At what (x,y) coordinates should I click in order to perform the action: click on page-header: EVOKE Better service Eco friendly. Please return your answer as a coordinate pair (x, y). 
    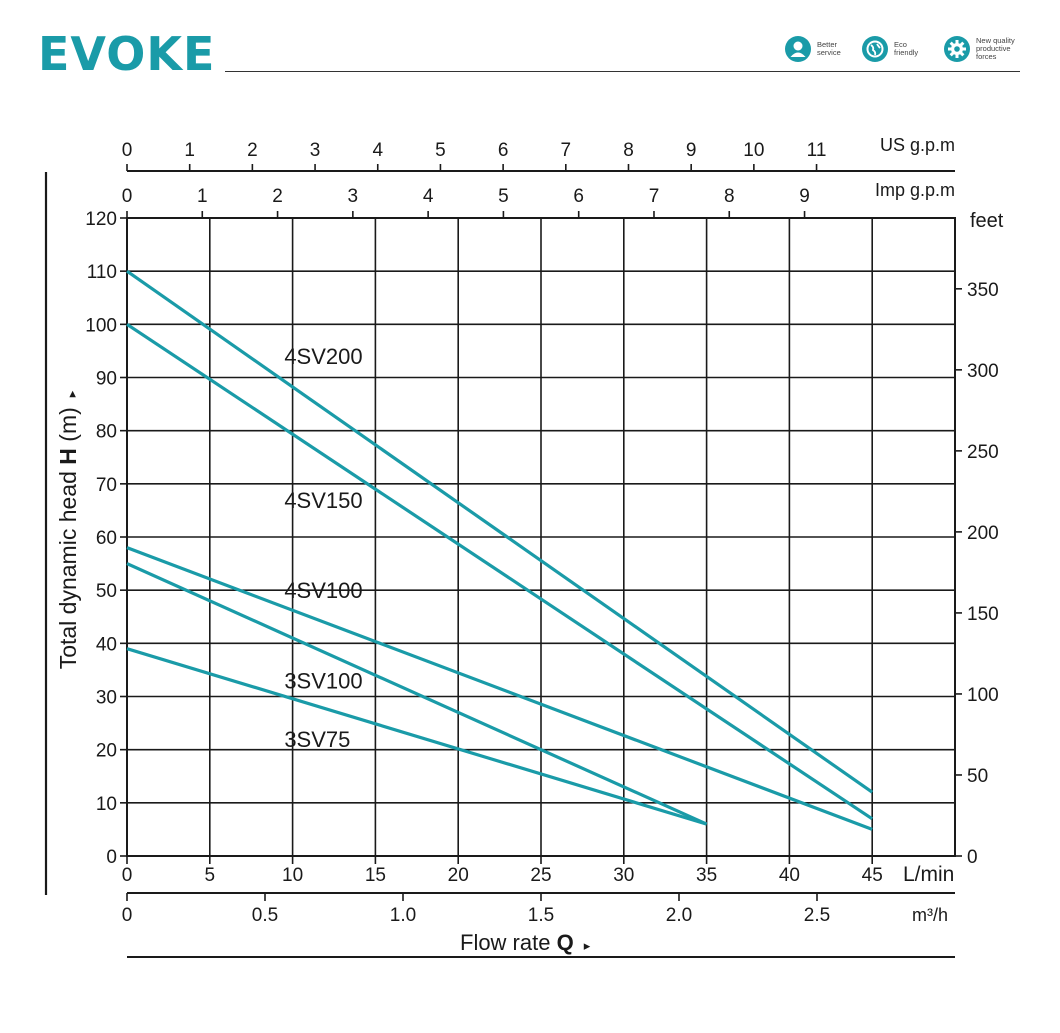
    Looking at the image, I should click on (530, 45).